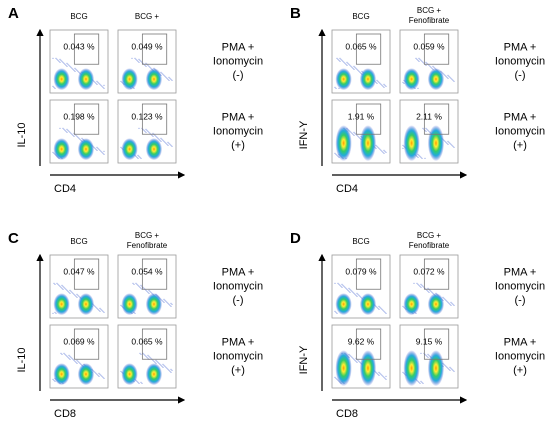 The image size is (556, 423). I want to click on gate-percentage: 0.072 %, so click(429, 271).